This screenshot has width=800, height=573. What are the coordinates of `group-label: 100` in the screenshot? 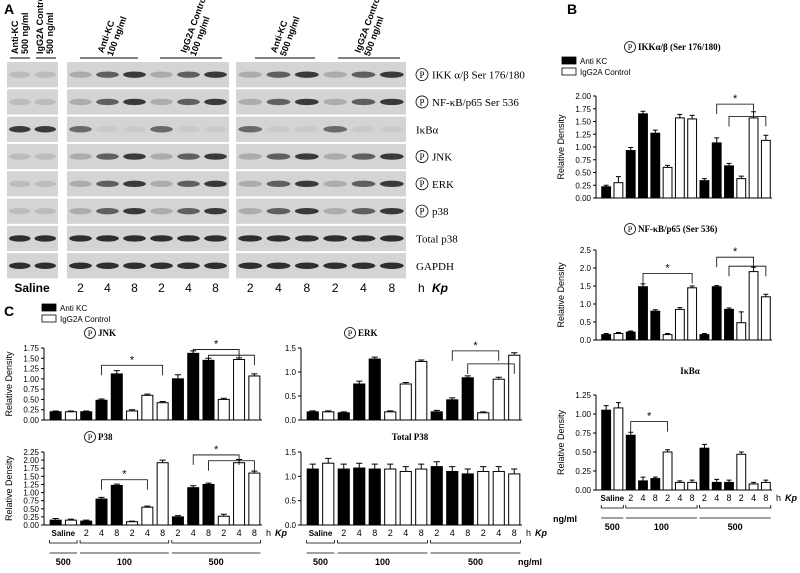 It's located at (382, 562).